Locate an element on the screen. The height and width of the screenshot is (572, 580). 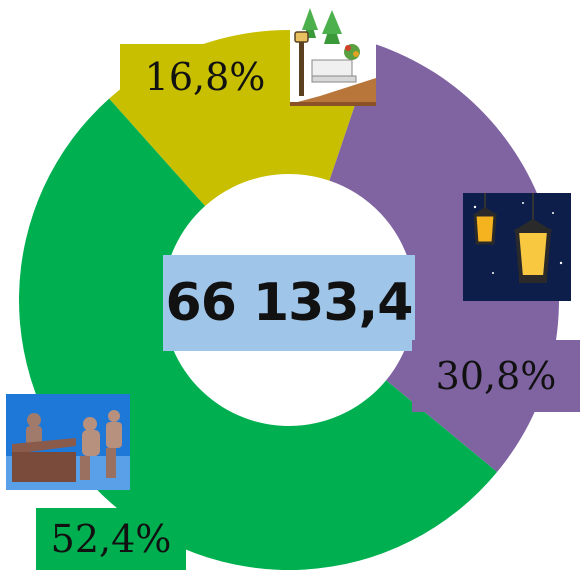
slice-label-green: 52,4% is located at coordinates (111, 539).